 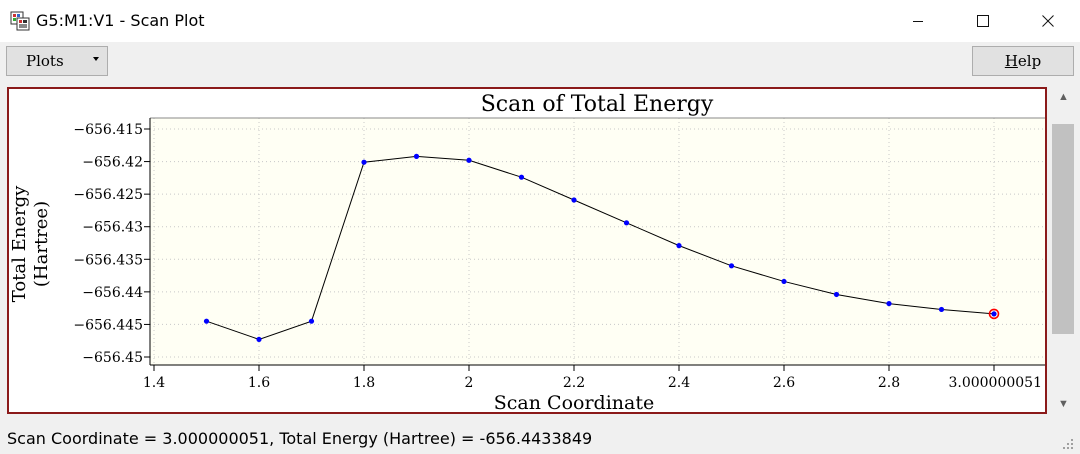 I want to click on maximize-icon, so click(x=983, y=21).